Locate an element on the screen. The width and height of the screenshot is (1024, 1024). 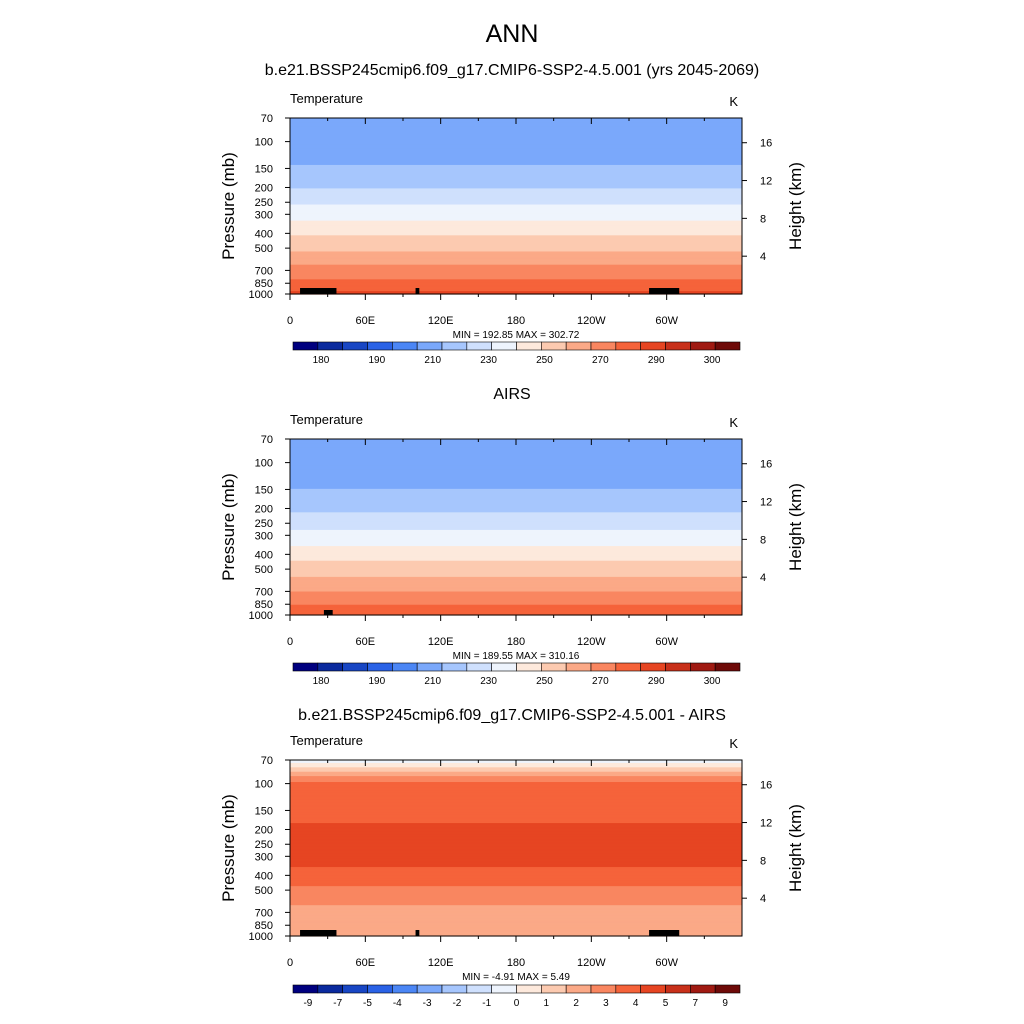
colorbar-label: 180 is located at coordinates (321, 360).